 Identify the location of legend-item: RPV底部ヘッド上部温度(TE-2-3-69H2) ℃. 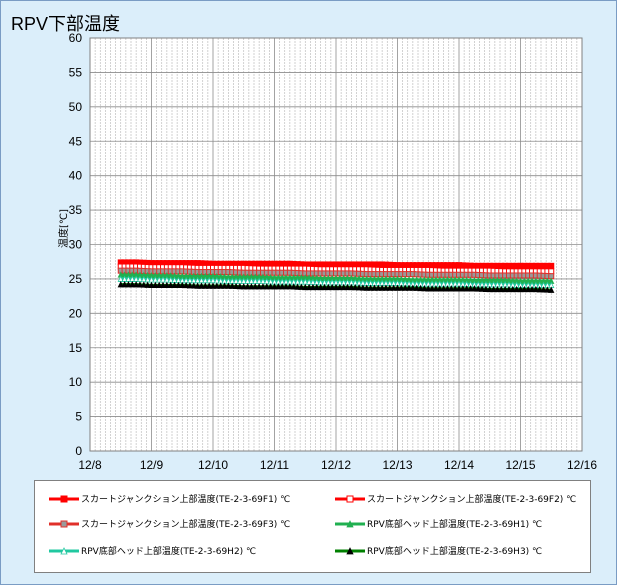
(152, 550).